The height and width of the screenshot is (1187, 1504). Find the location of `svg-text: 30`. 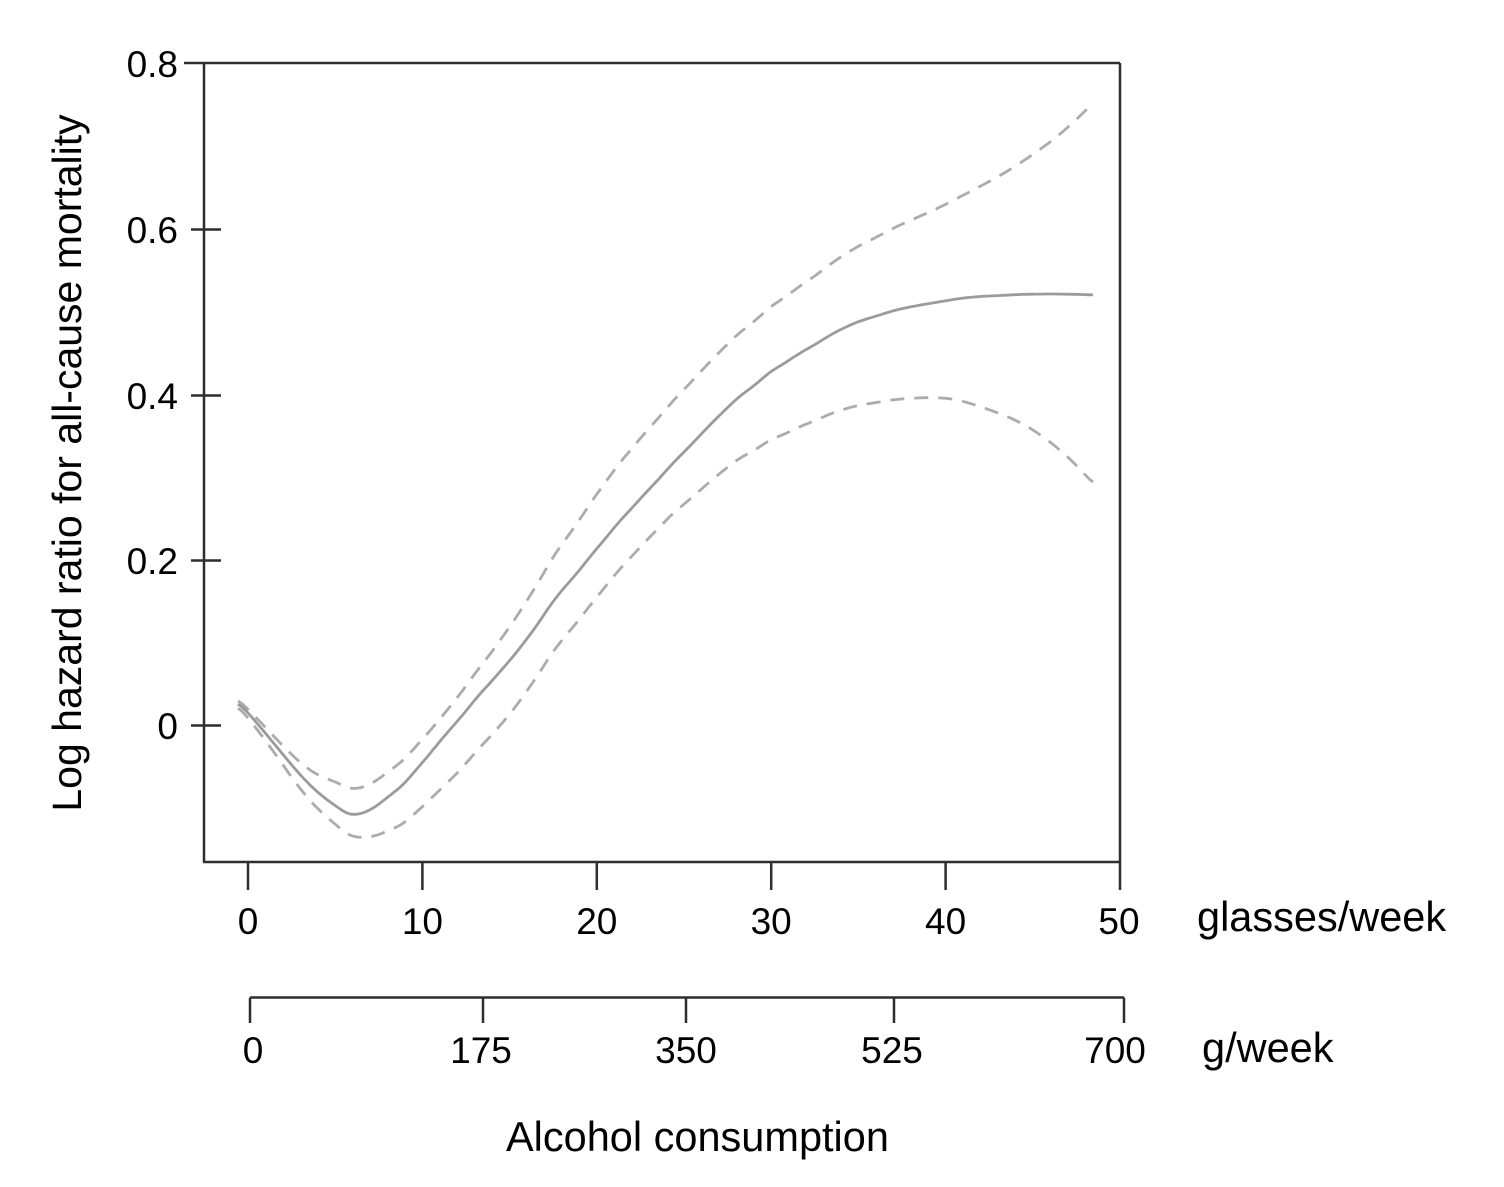

svg-text: 30 is located at coordinates (771, 921).